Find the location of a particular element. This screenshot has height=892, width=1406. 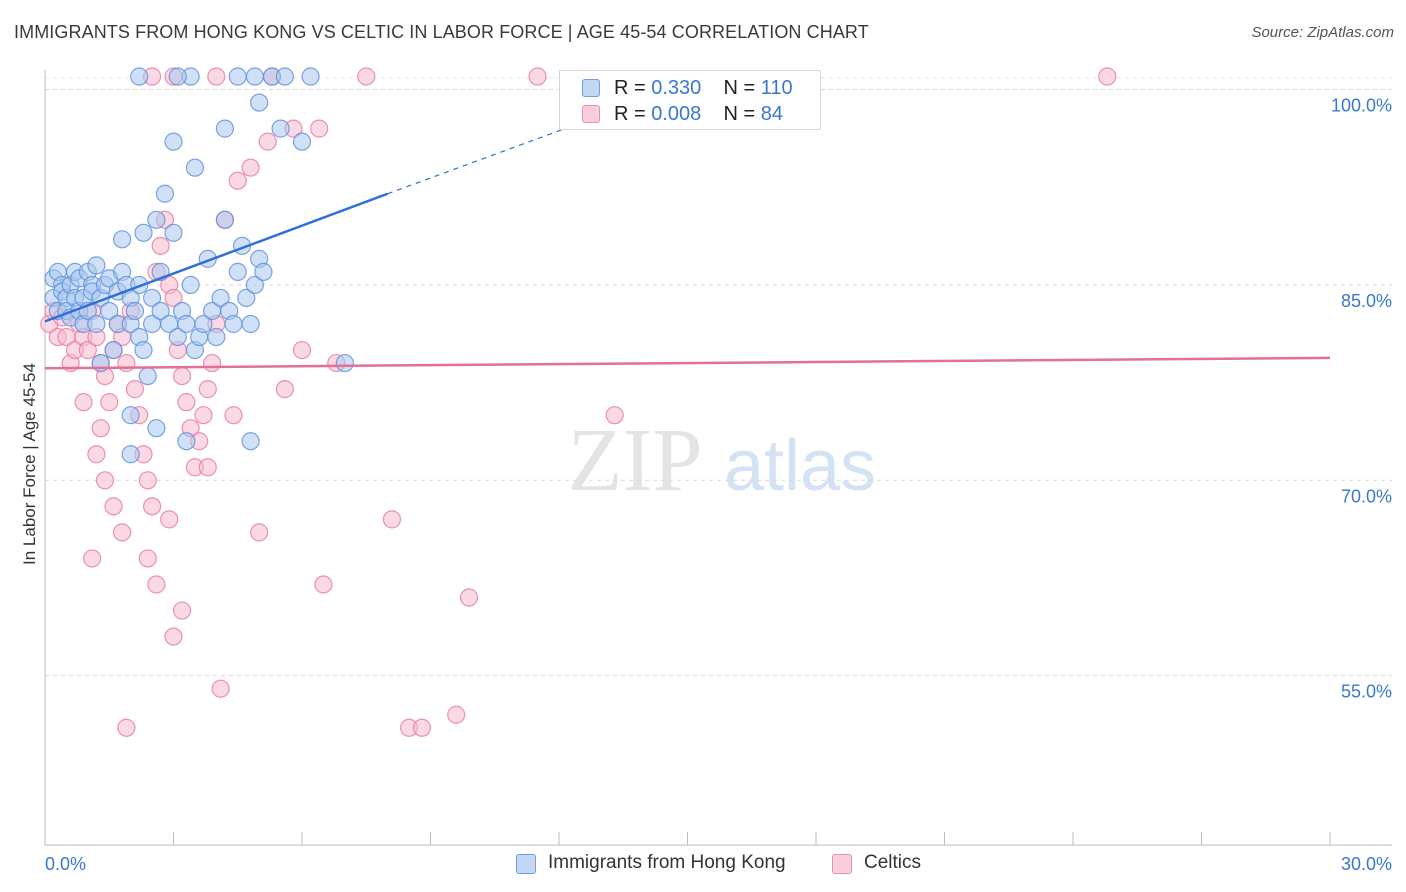

legend-swatch-blue is located at coordinates (526, 864).